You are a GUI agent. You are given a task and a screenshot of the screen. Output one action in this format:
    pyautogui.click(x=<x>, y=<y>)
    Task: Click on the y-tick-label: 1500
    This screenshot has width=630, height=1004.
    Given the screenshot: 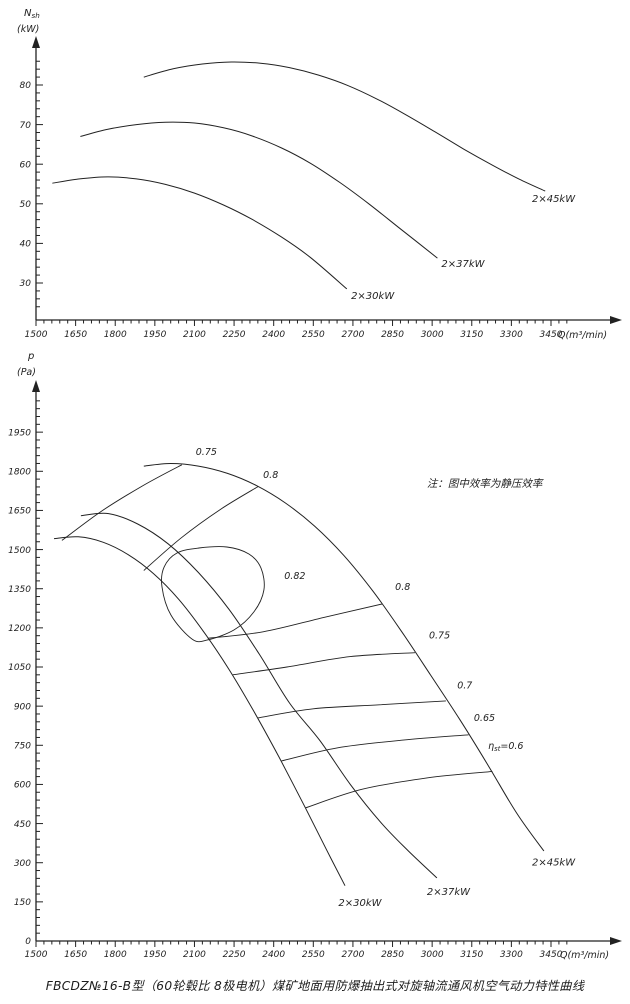 What is the action you would take?
    pyautogui.click(x=19, y=551)
    